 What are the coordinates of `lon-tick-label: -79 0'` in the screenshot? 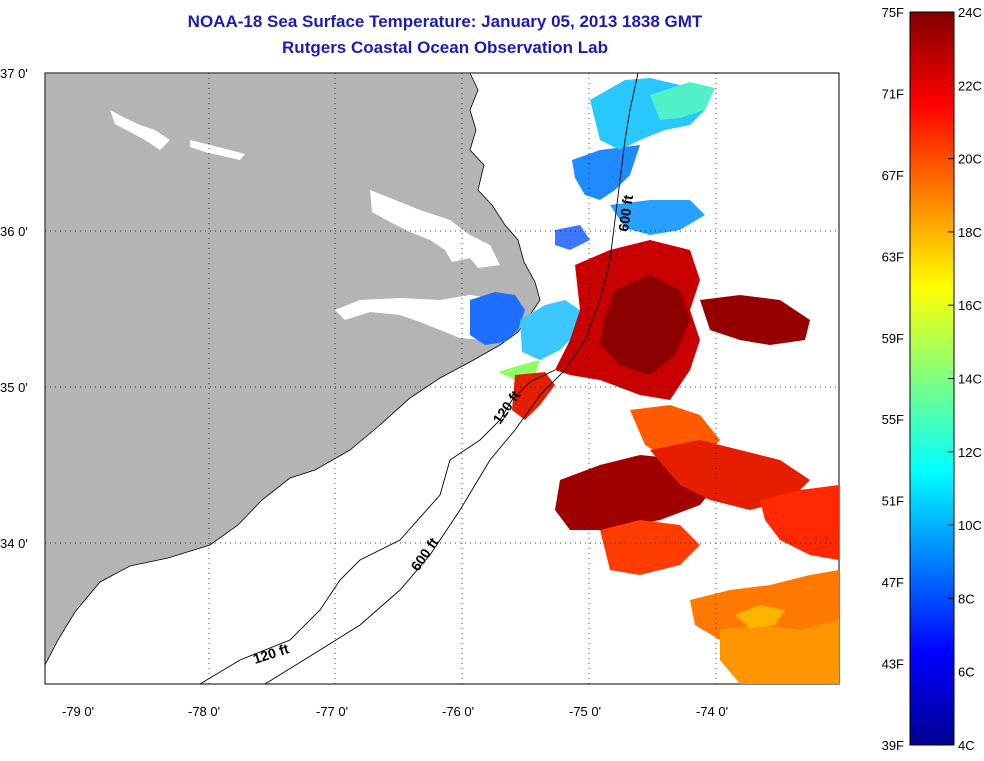 It's located at (78, 711).